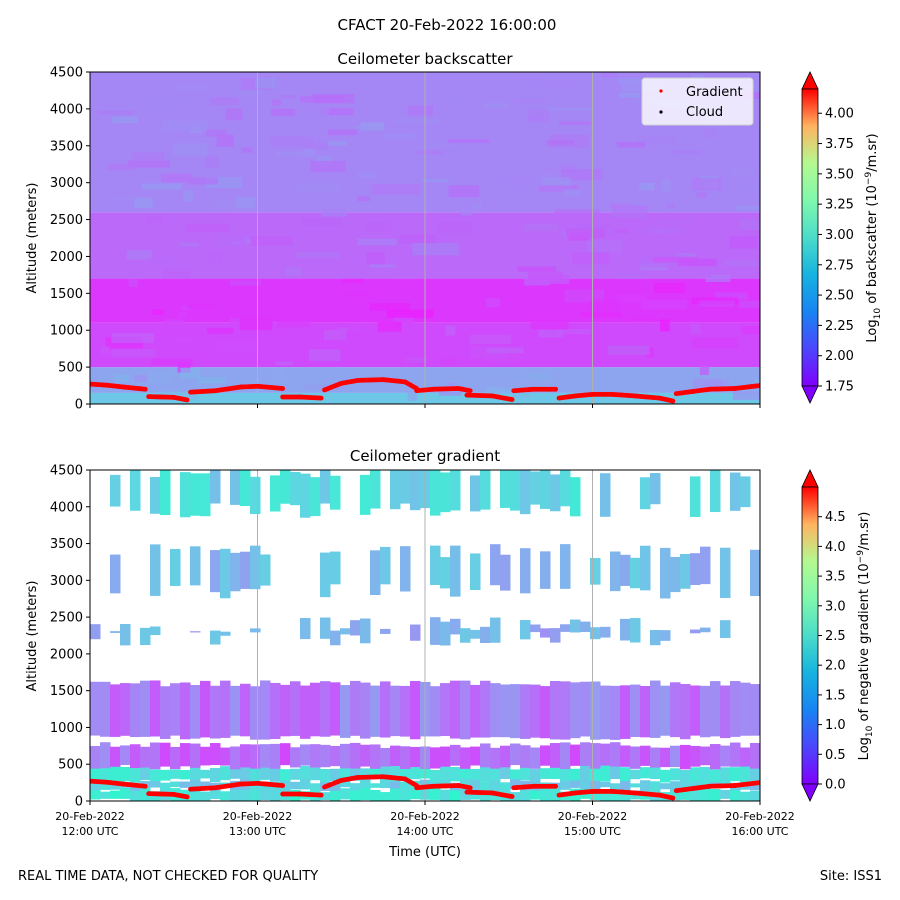 This screenshot has width=900, height=900. I want to click on bottom-panel-title: Ceilometer gradient, so click(425, 456).